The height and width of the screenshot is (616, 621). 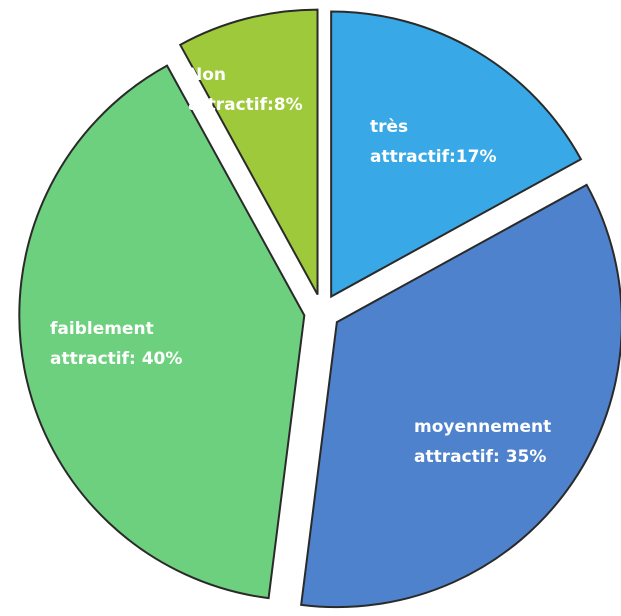 What do you see at coordinates (483, 442) in the screenshot?
I see `data-label: moyennement attractif: 35%` at bounding box center [483, 442].